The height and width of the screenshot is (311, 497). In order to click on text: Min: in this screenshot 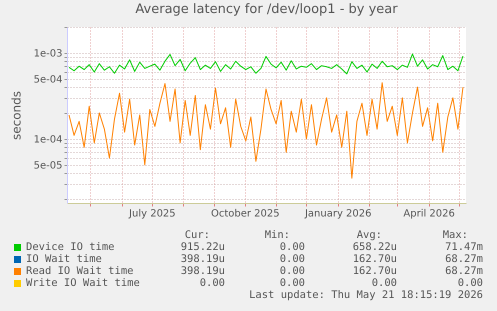, I will do `click(277, 235)`.